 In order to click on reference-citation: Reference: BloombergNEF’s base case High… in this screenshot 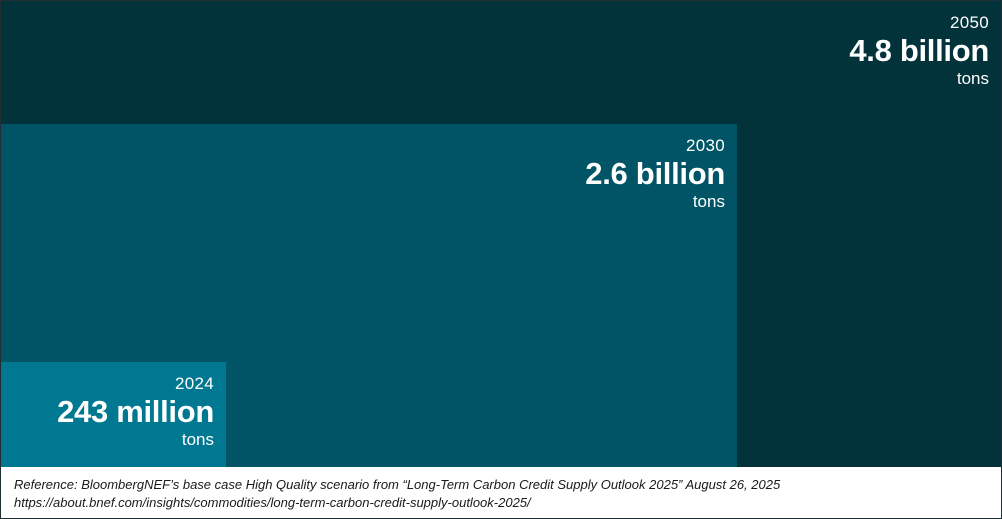, I will do `click(397, 484)`.